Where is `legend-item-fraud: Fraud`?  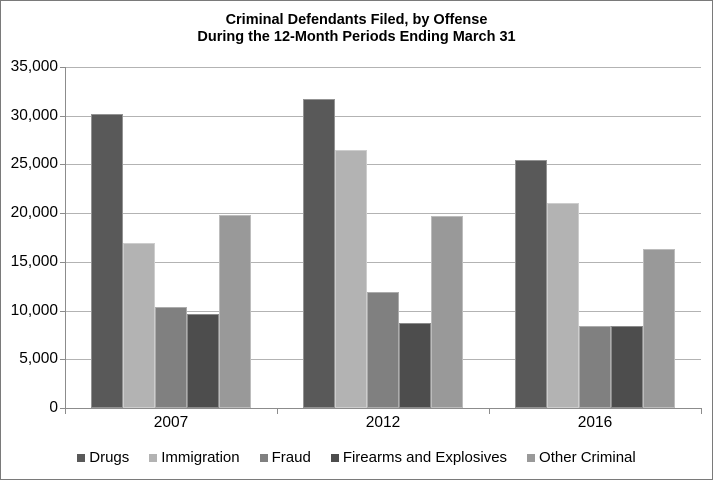
legend-item-fraud: Fraud is located at coordinates (285, 458).